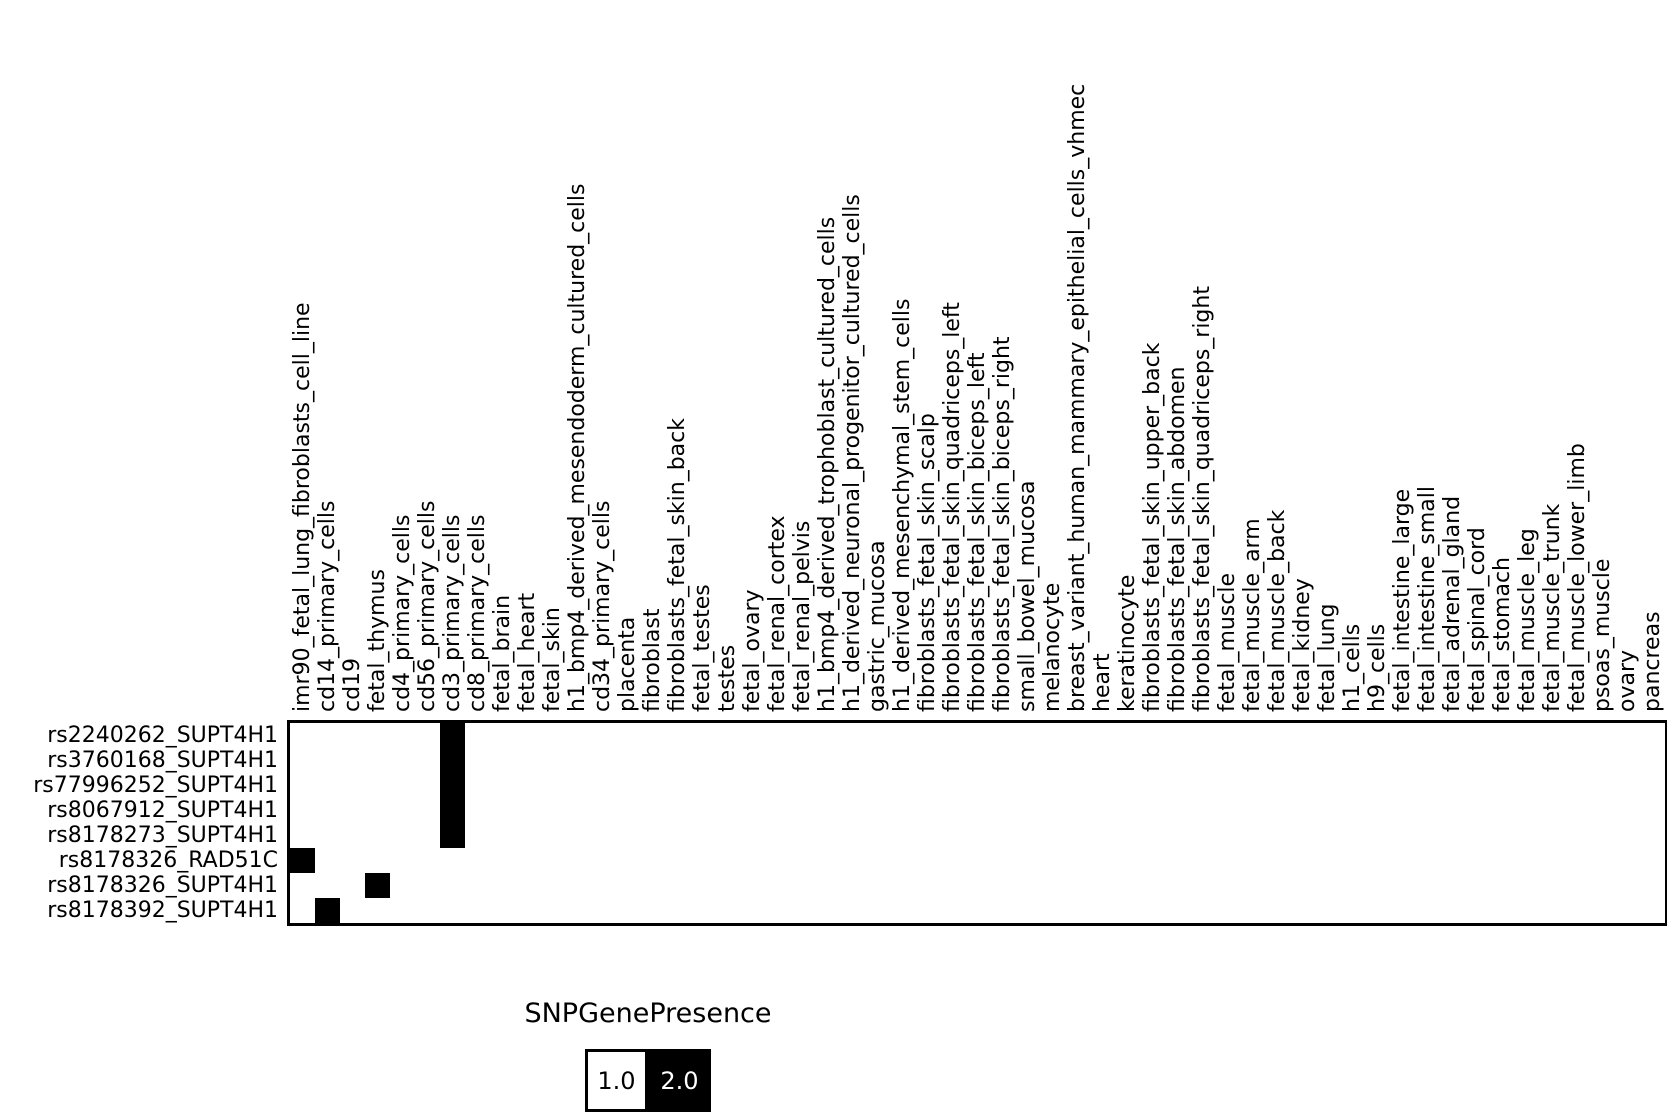  Describe the element at coordinates (1477, 619) in the screenshot. I see `column-label: fetal_spinal_cord` at that location.